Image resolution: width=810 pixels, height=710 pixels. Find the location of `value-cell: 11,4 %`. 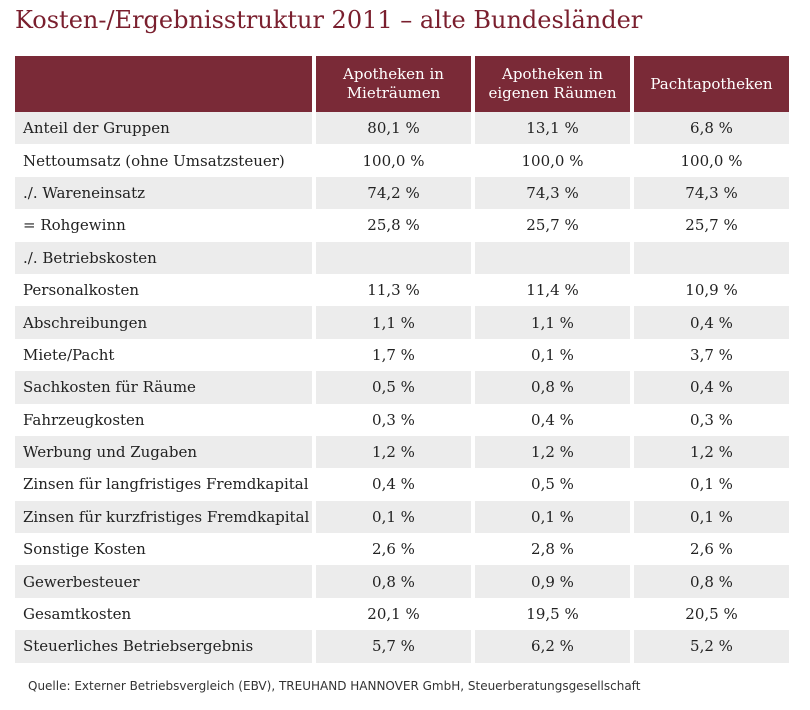

value-cell: 11,4 % is located at coordinates (552, 290).